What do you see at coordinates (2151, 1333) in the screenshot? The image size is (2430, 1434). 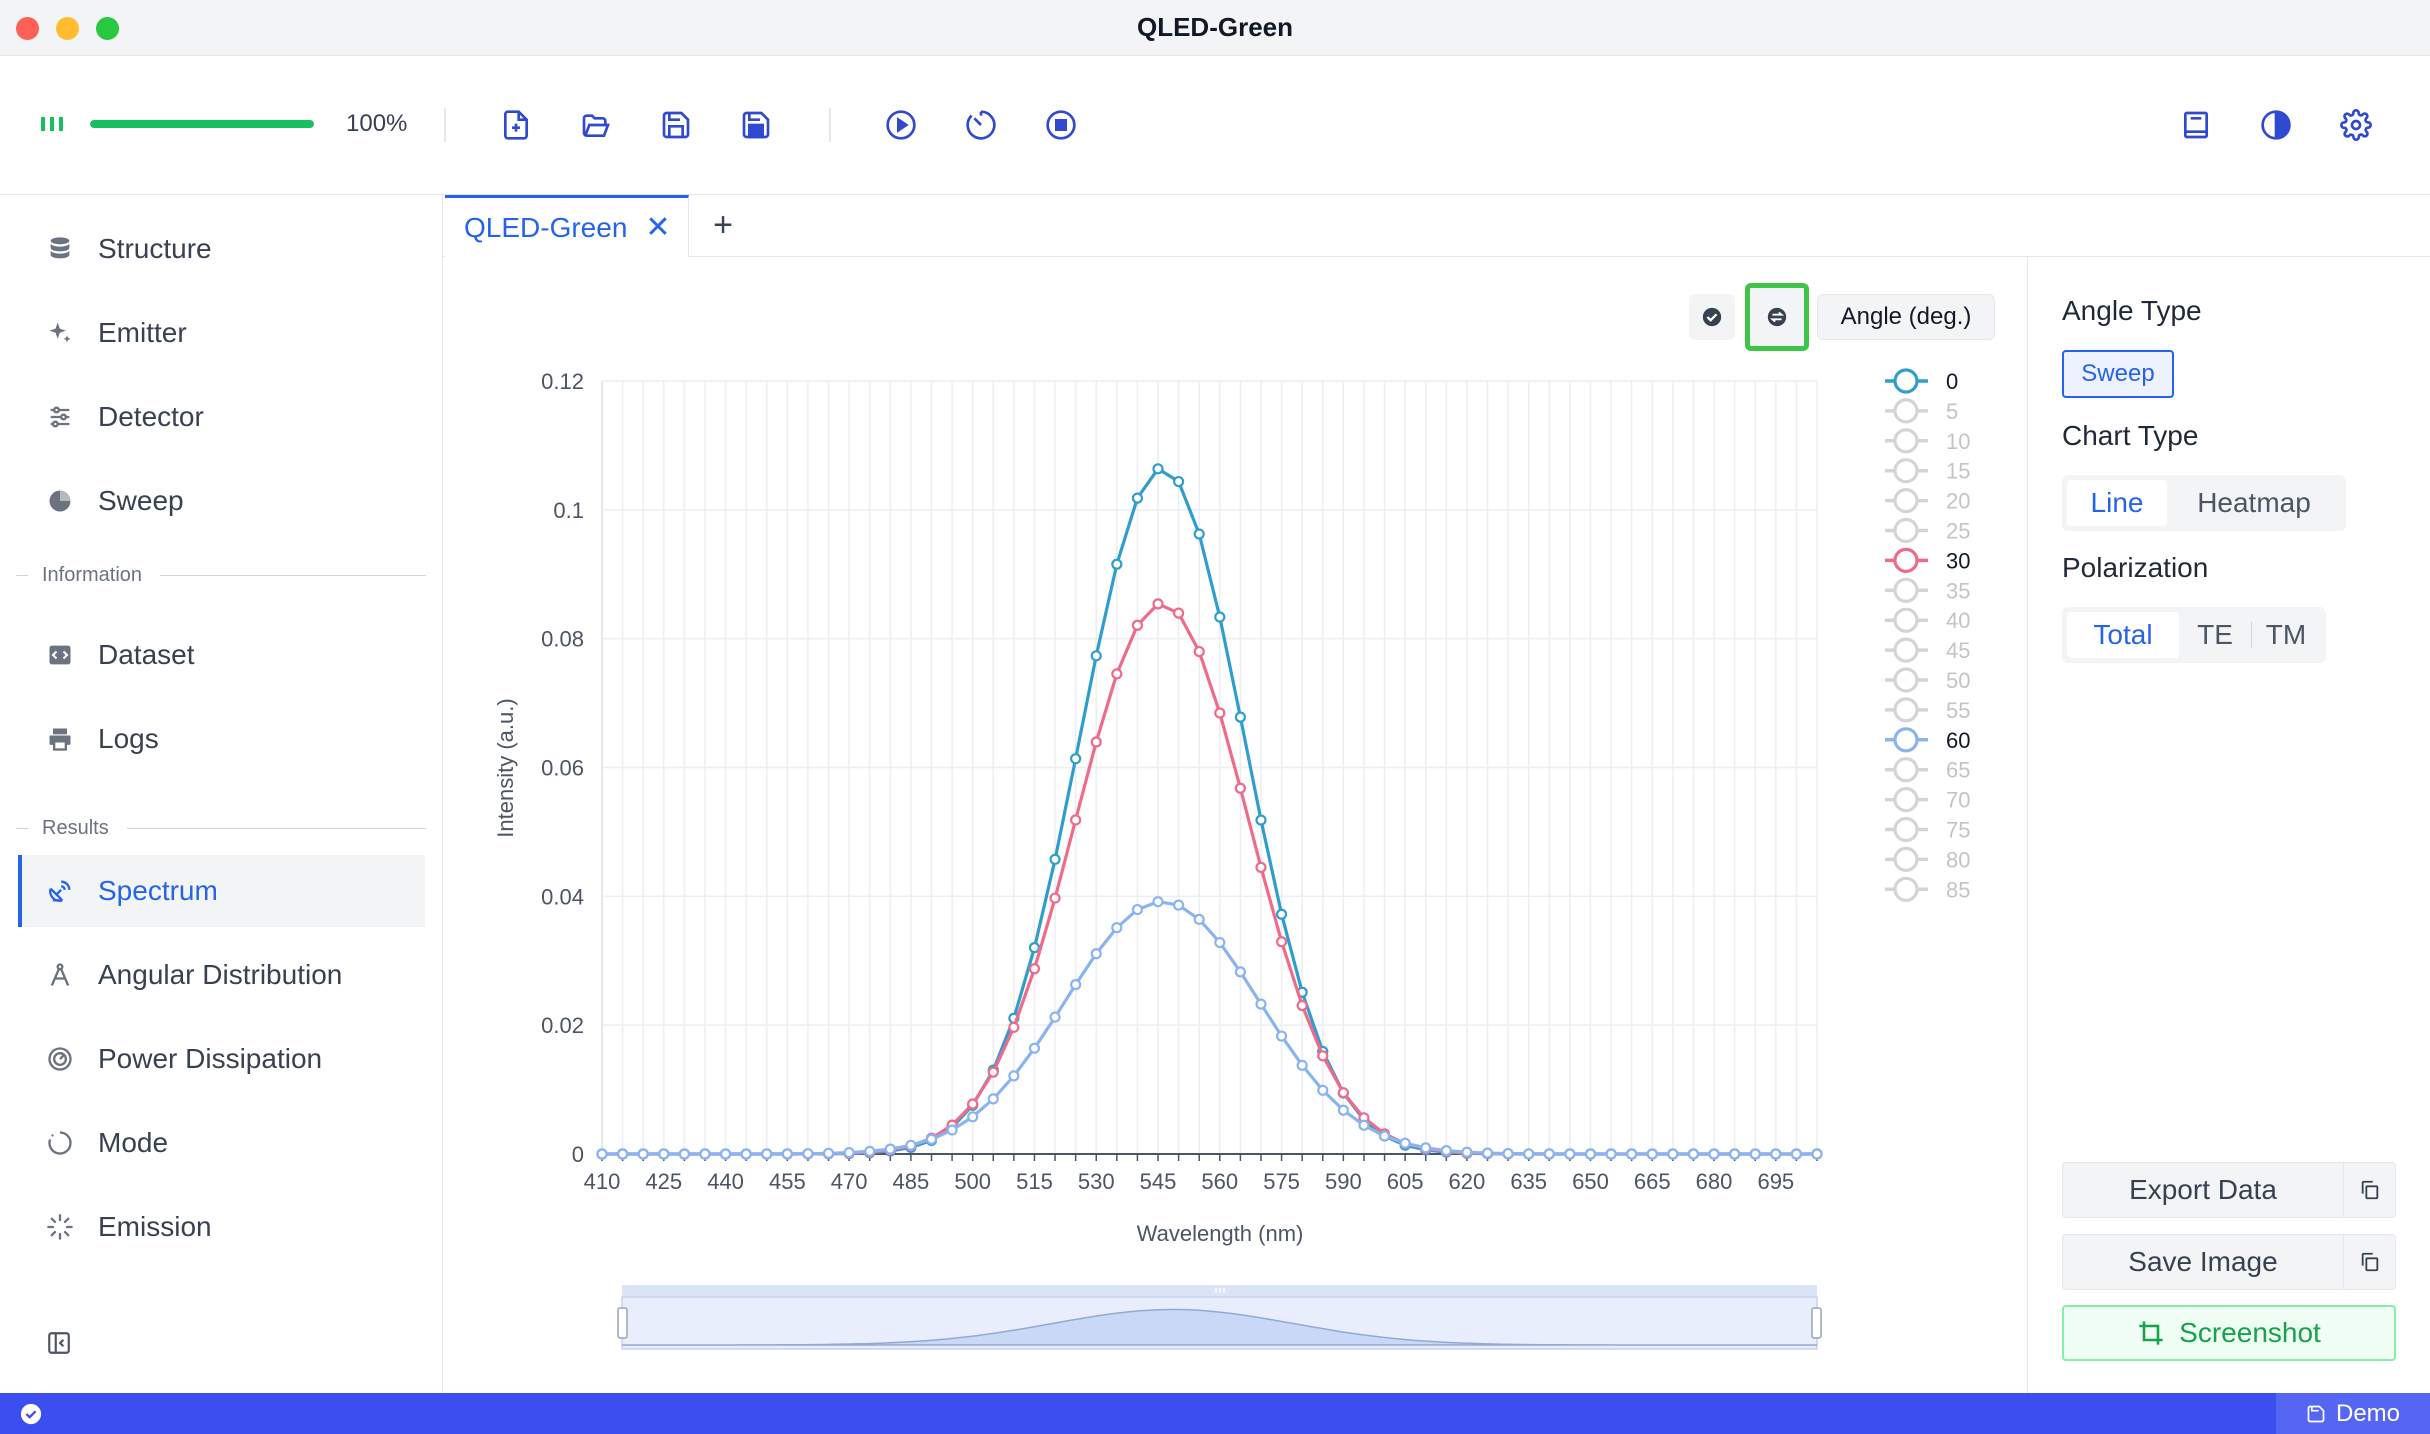 I see `crop-icon` at bounding box center [2151, 1333].